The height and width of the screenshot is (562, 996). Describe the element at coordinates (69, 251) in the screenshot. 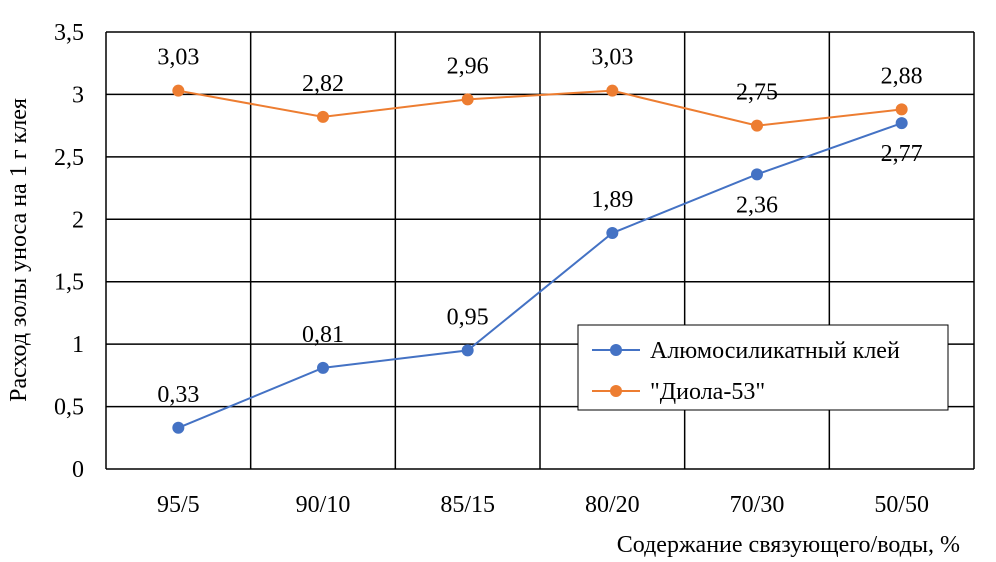

I see `y-axis-ticks: 0 0,5 1 1,5 2 2,5 3 3,5` at that location.